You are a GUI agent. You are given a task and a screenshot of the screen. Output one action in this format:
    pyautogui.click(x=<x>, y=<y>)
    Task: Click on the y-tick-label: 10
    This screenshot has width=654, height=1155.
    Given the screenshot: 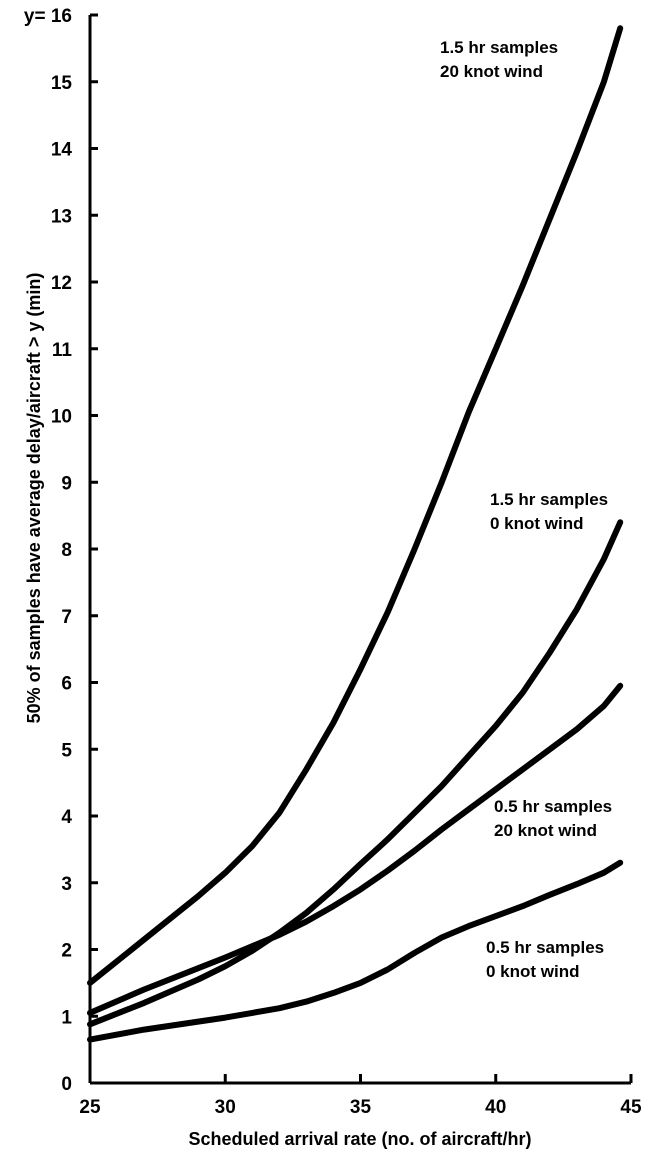 What is the action you would take?
    pyautogui.click(x=61, y=417)
    